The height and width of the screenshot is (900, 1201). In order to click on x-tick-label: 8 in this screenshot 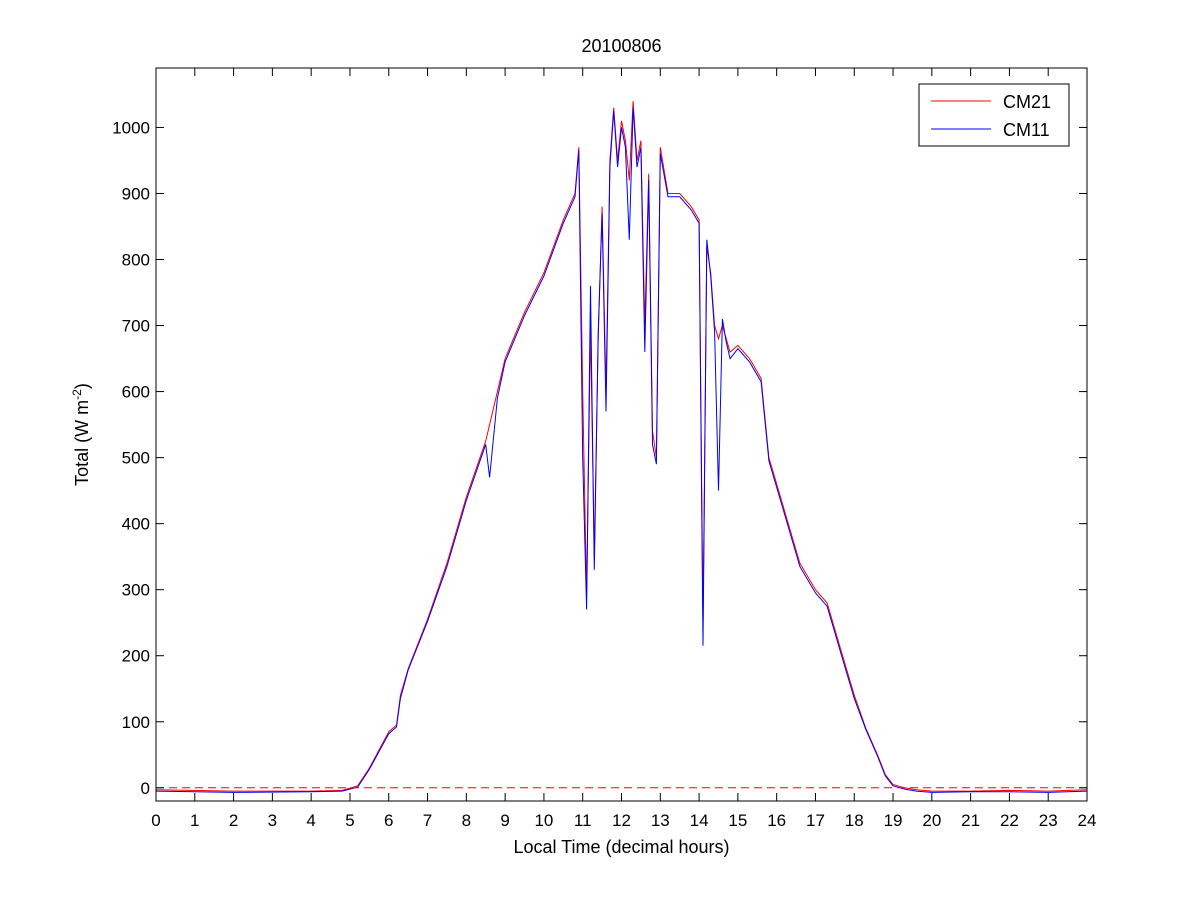, I will do `click(466, 820)`.